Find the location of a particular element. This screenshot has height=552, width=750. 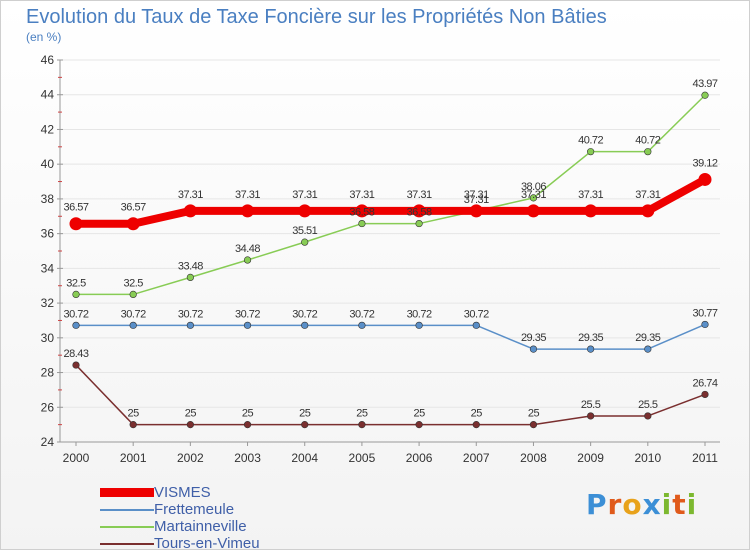

data-label-vismes-2000: 36.57 is located at coordinates (75, 208).